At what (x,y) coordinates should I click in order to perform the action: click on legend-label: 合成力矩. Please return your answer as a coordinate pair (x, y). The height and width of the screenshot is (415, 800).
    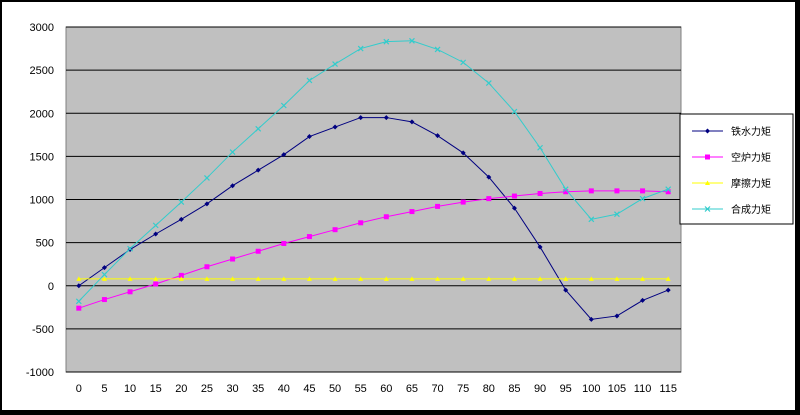
    Looking at the image, I should click on (751, 209).